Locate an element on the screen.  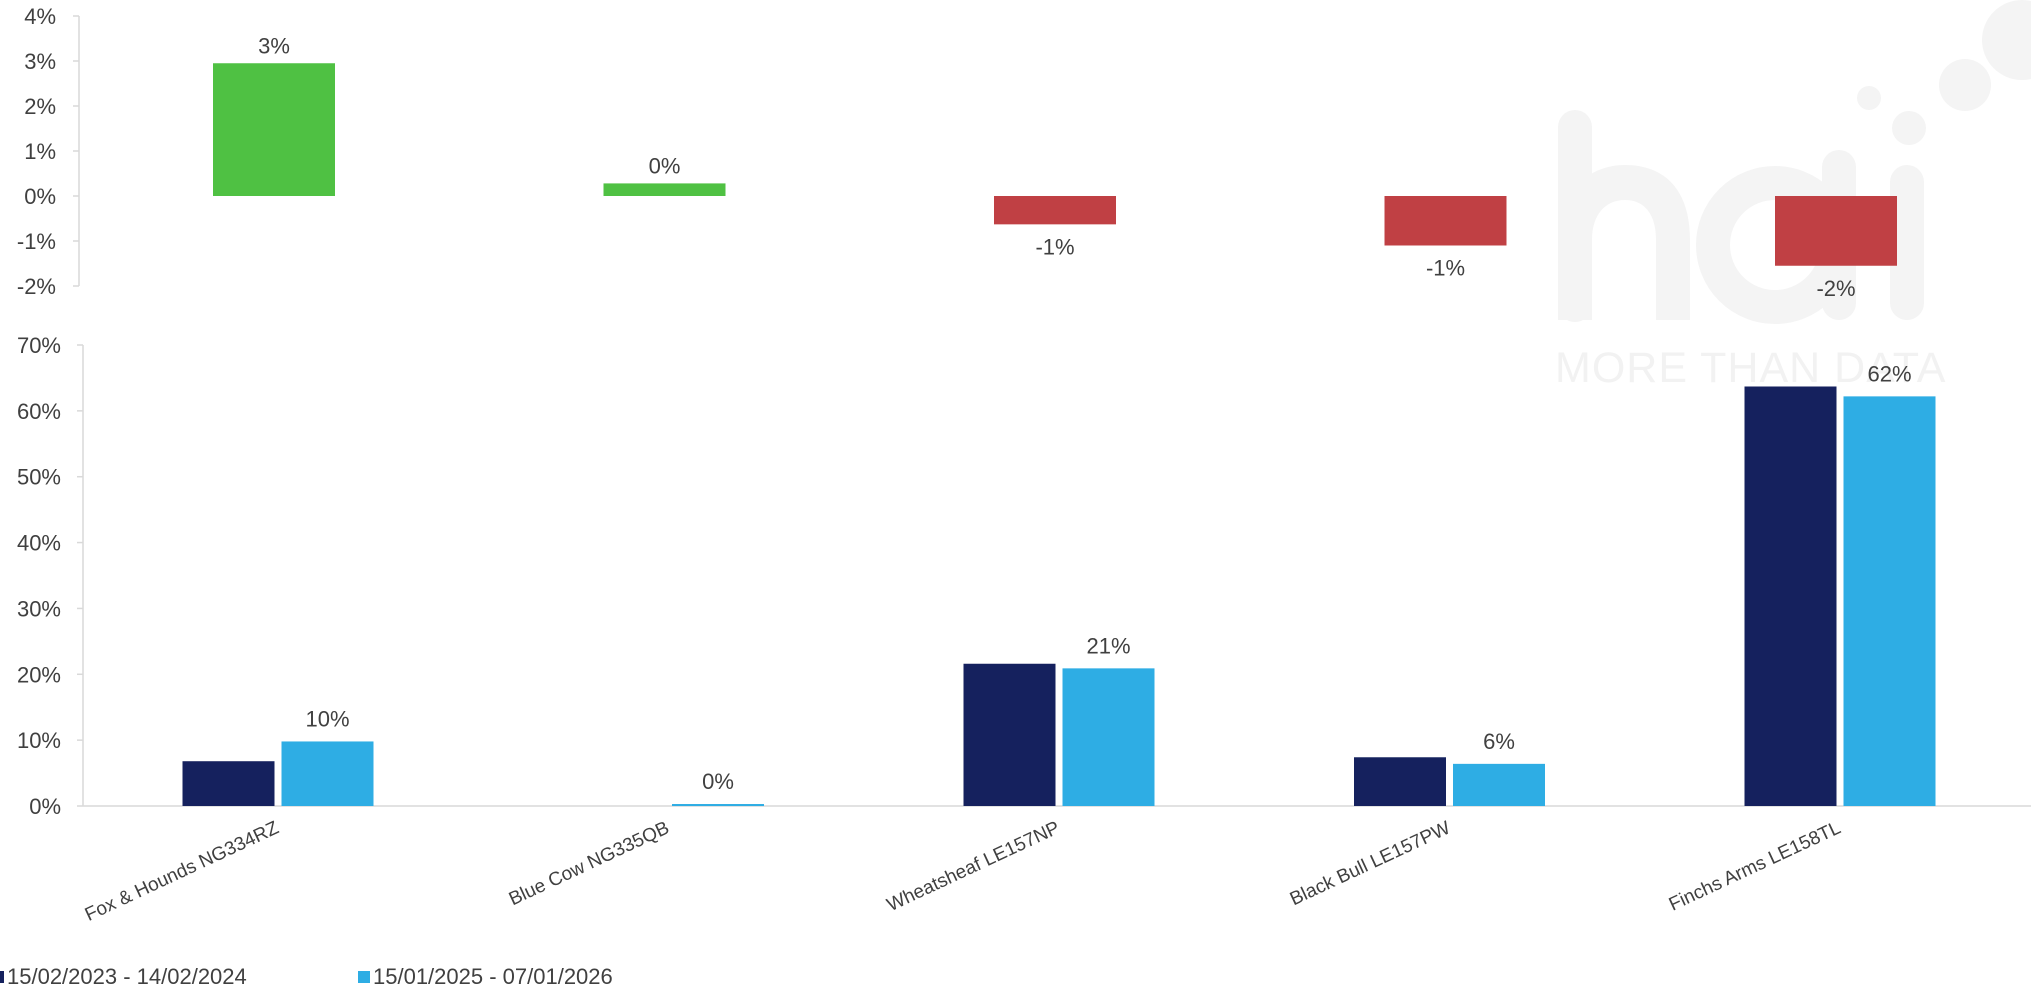
legend-swatch-series2 is located at coordinates (364, 977).